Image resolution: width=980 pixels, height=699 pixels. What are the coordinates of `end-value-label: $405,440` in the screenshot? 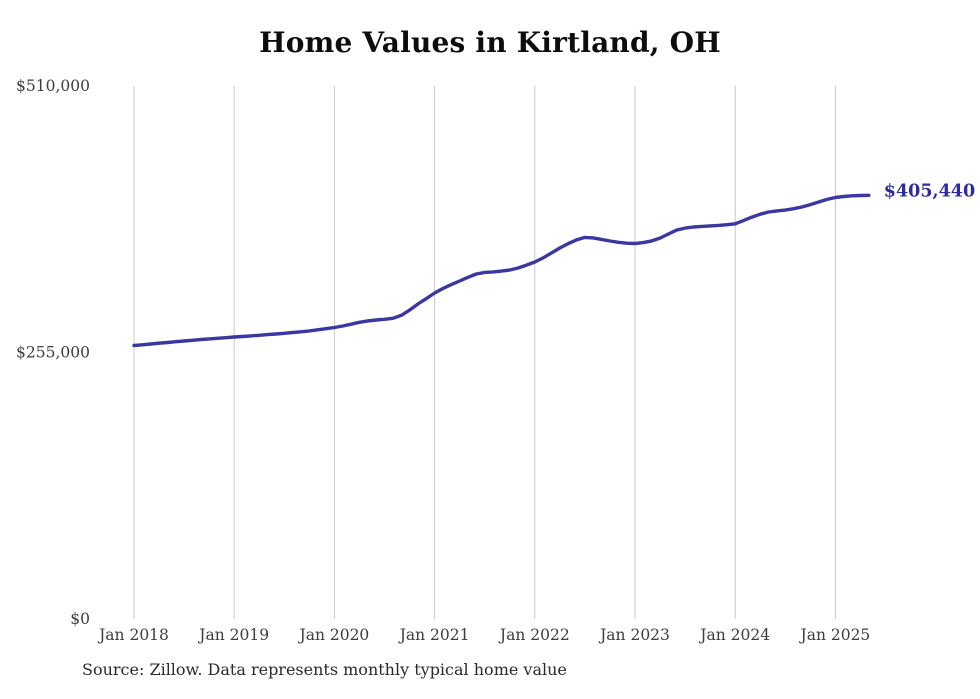 It's located at (929, 191).